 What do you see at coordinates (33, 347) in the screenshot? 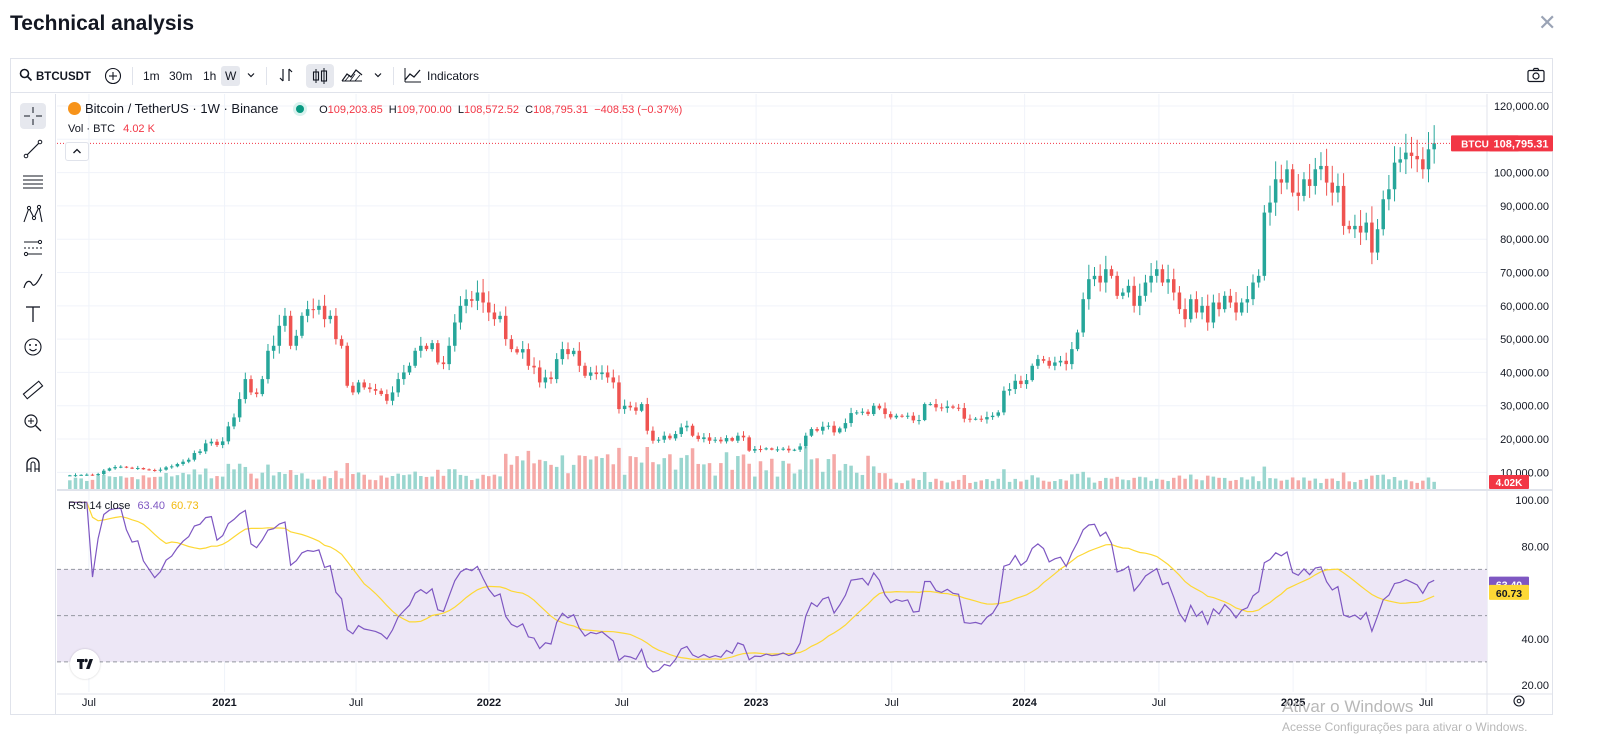
I see `emoji-tool` at bounding box center [33, 347].